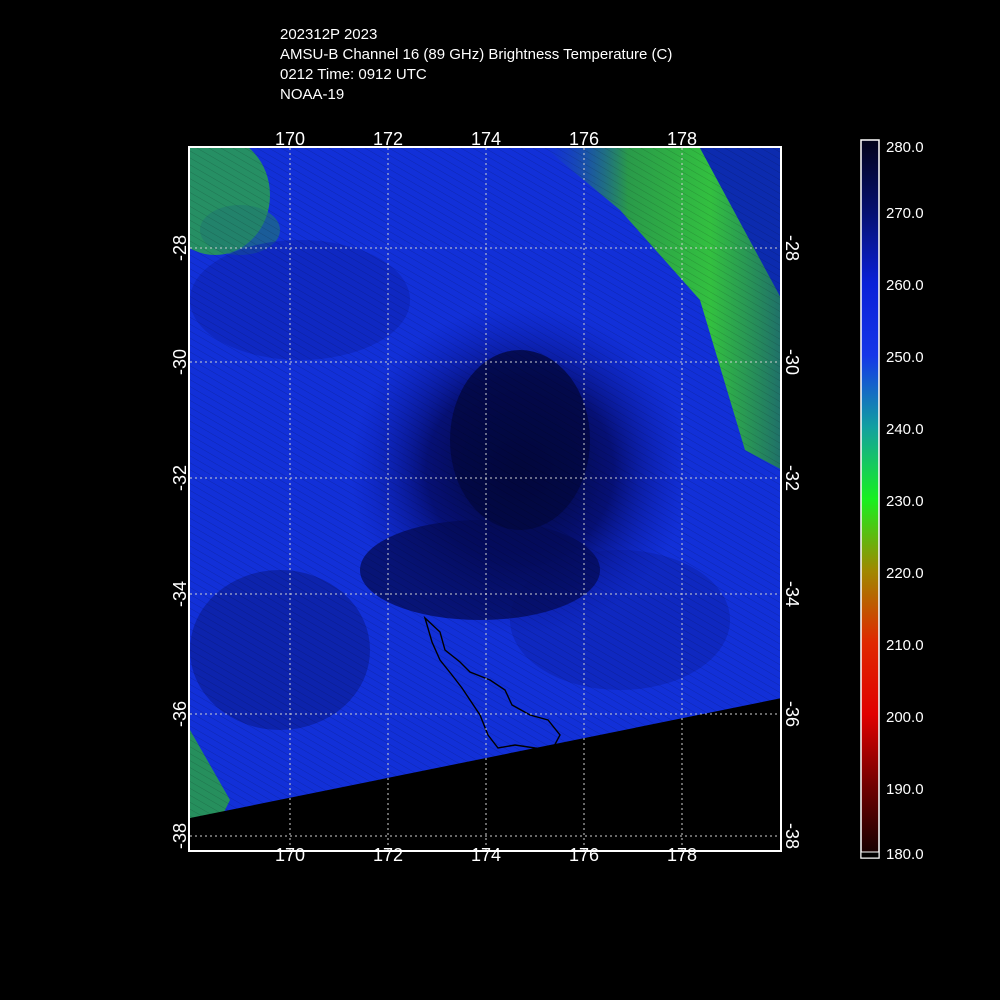 Image resolution: width=1000 pixels, height=1000 pixels. I want to click on top-longitude-labels: 170 172 174 176 178, so click(486, 139).